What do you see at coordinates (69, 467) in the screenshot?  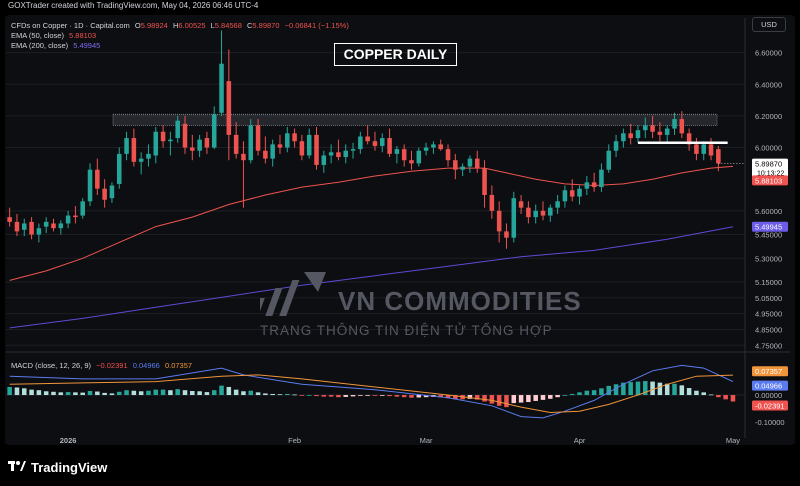 I see `tradingview-brand: TradingView` at bounding box center [69, 467].